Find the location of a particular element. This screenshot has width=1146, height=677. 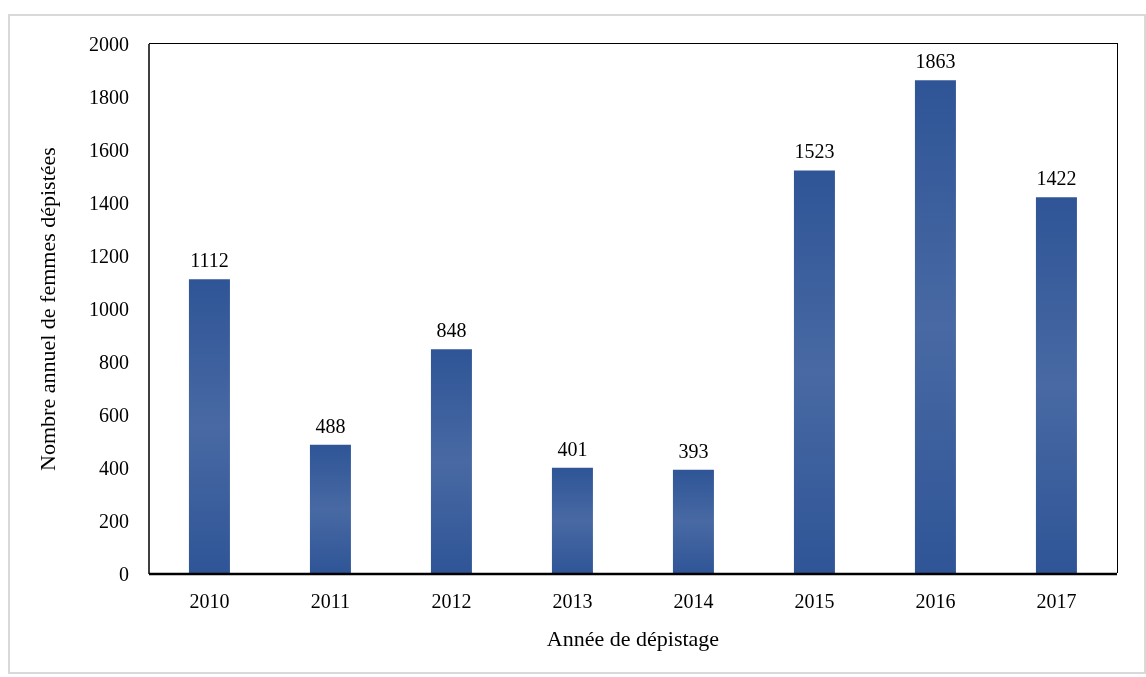

data-label: 393 is located at coordinates (693, 450).